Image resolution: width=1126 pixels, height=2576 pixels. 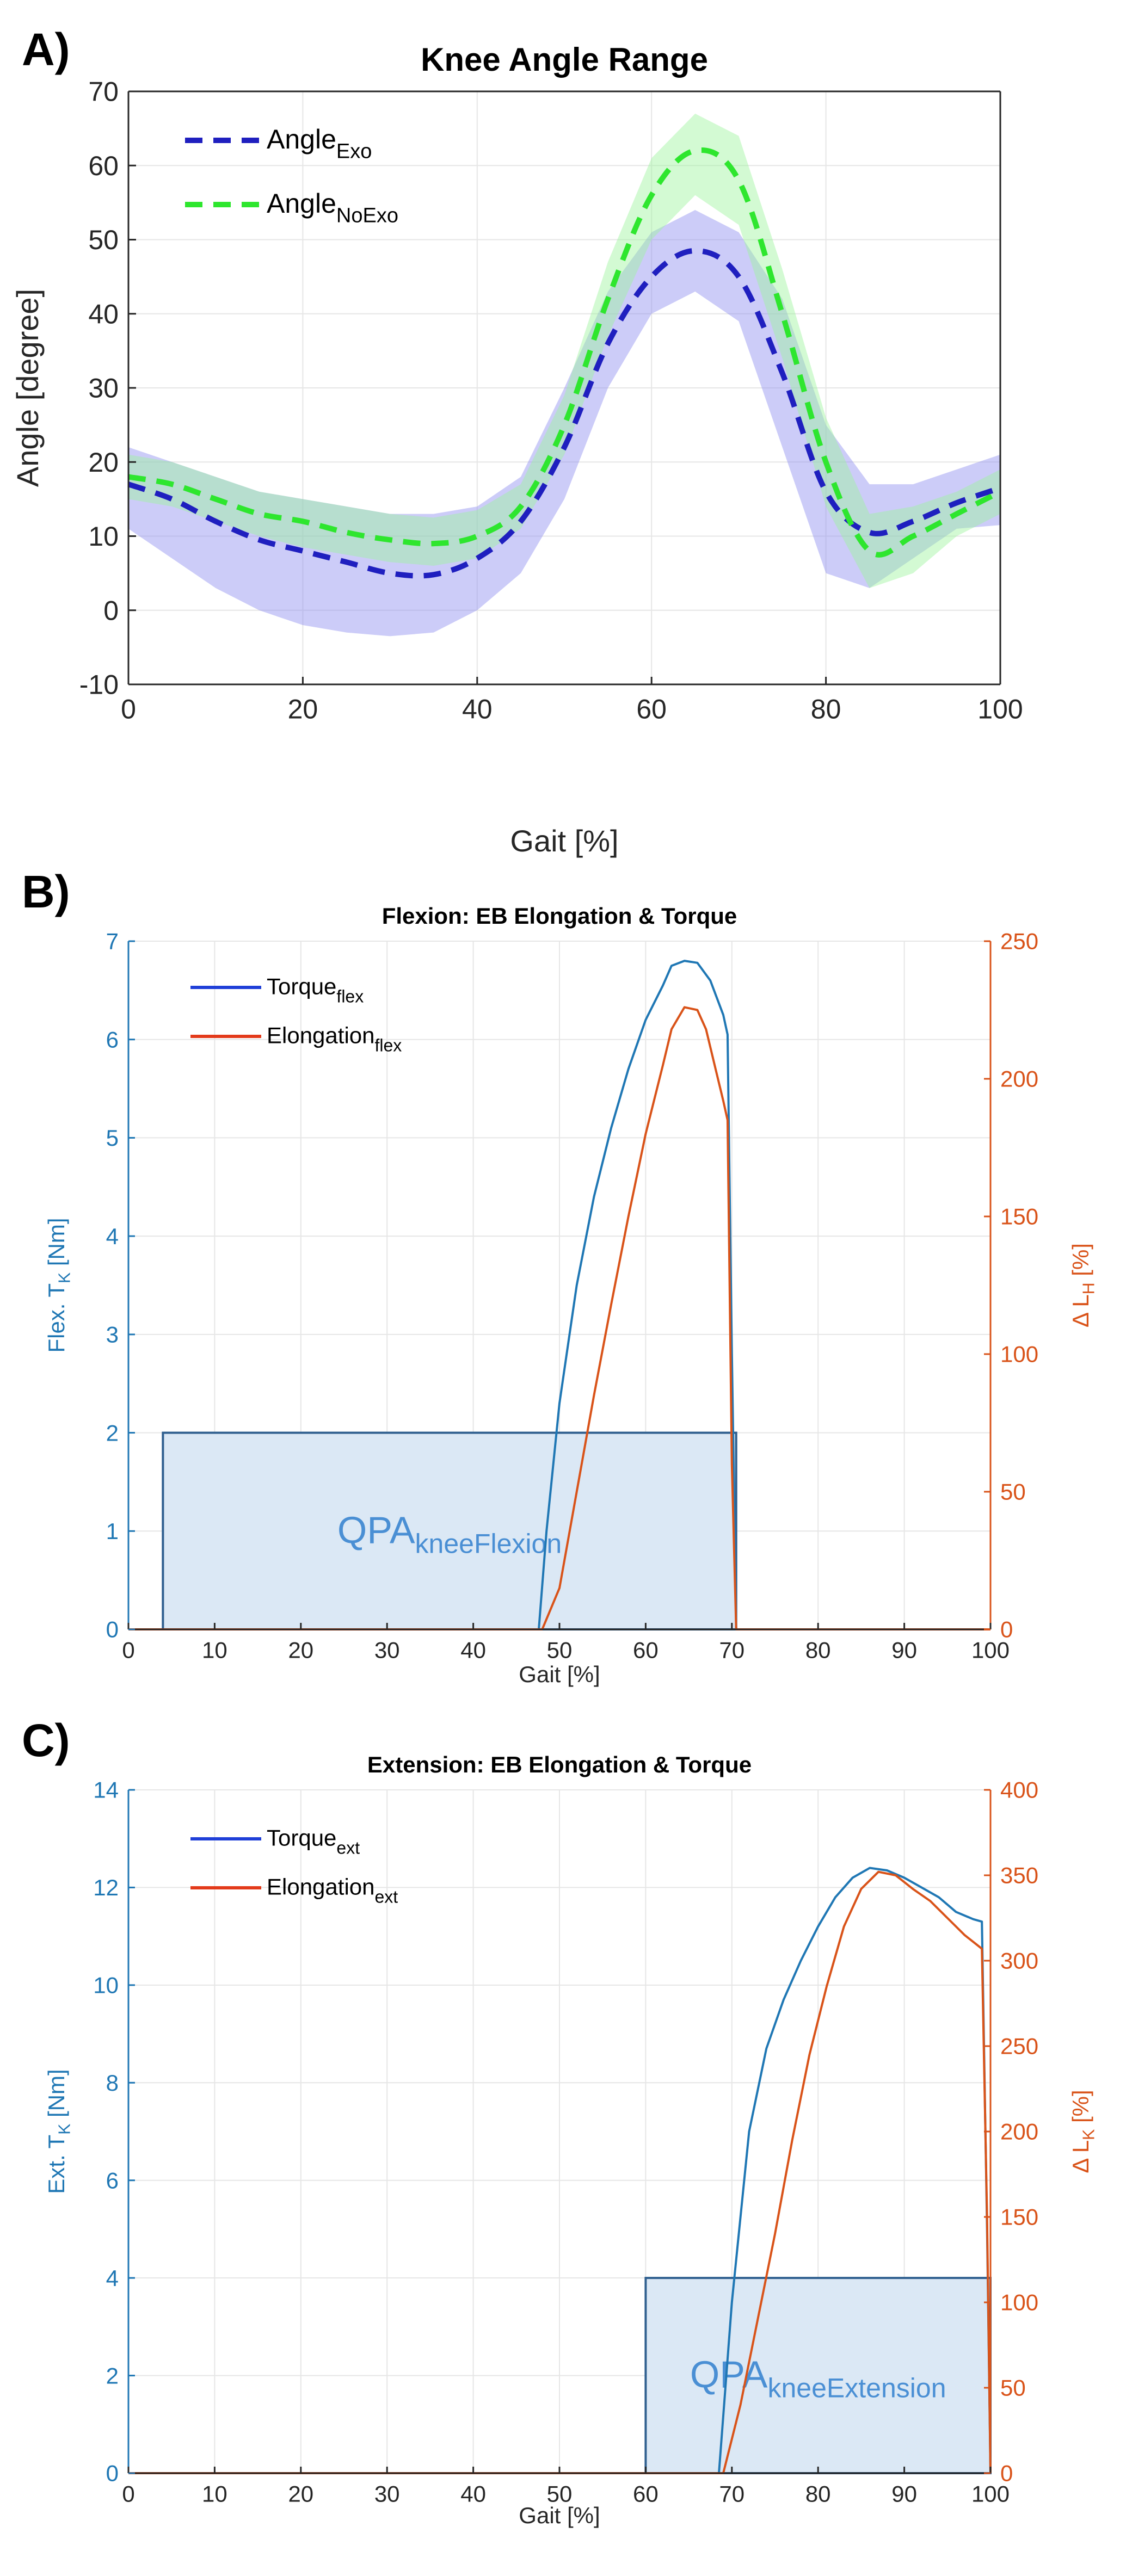 I want to click on qpa-label: QPAkneeExtension, so click(x=818, y=2378).